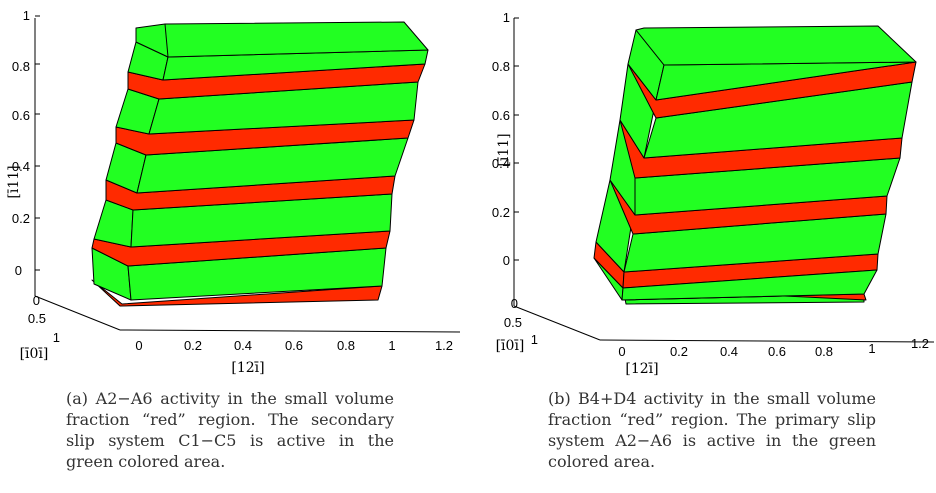 The width and height of the screenshot is (936, 493). Describe the element at coordinates (237, 293) in the screenshot. I see `red-layer` at that location.